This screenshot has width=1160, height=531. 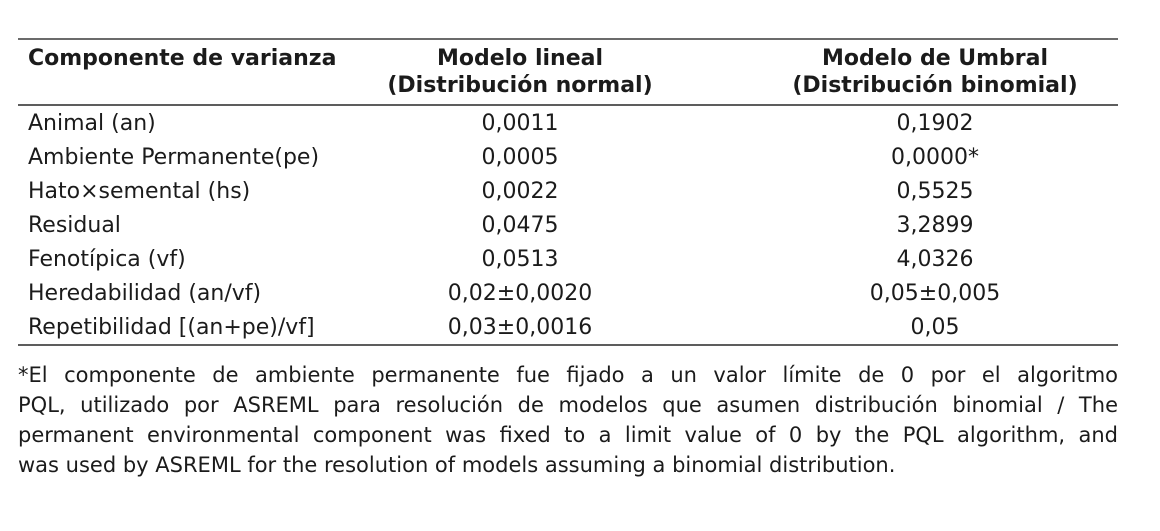 What do you see at coordinates (935, 293) in the screenshot?
I see `cell-threshold-value: 0,05±0,005` at bounding box center [935, 293].